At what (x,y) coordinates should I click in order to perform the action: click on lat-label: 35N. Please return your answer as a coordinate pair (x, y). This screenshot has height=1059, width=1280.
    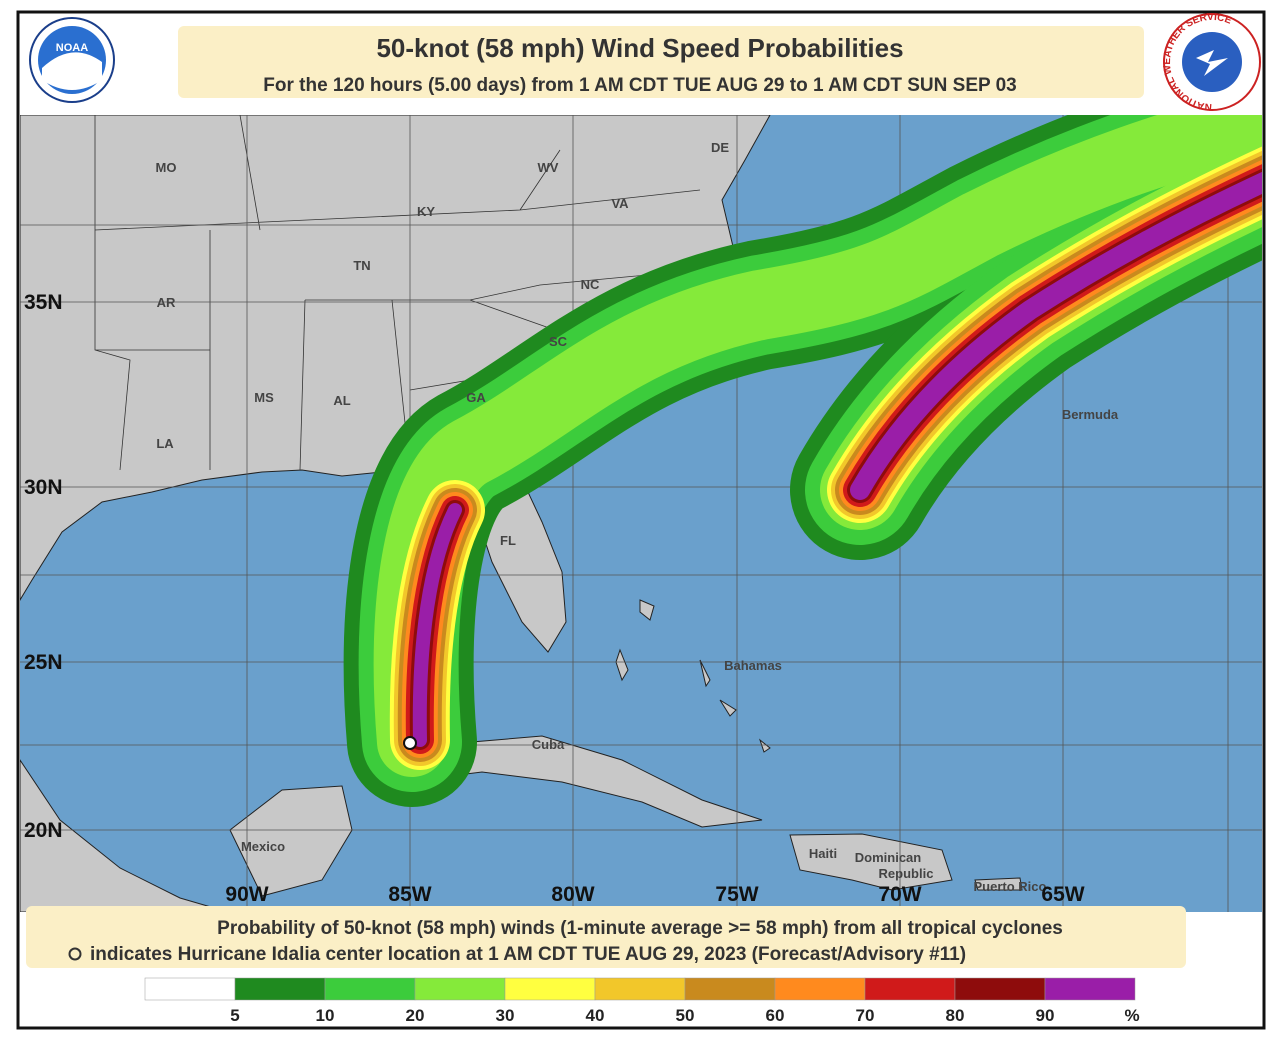
    Looking at the image, I should click on (43, 302).